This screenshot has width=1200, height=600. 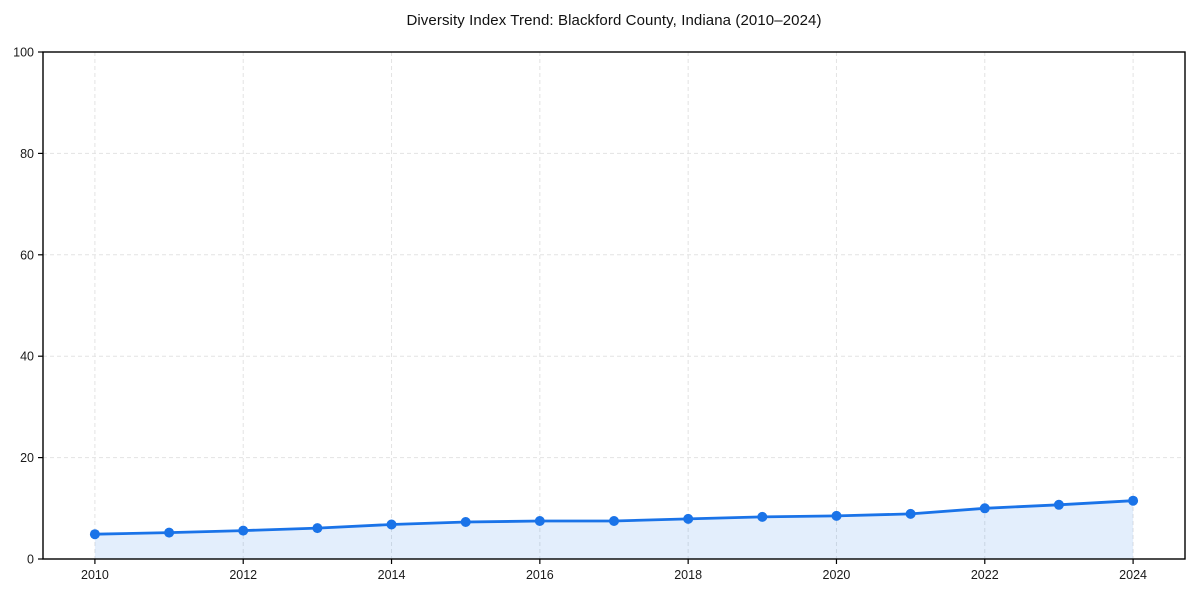 What do you see at coordinates (27, 458) in the screenshot?
I see `y-tick-label: 20` at bounding box center [27, 458].